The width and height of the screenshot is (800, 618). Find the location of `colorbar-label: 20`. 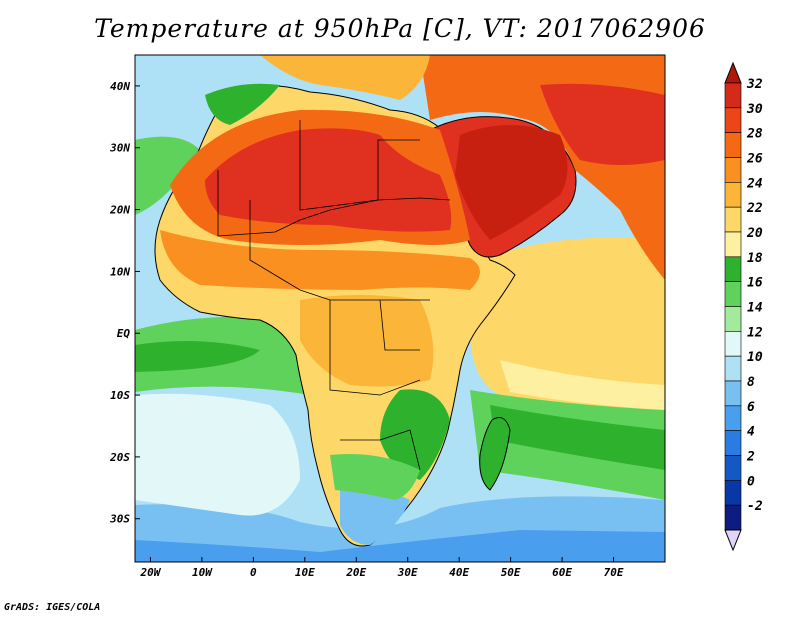

colorbar-label: 20 is located at coordinates (754, 233).